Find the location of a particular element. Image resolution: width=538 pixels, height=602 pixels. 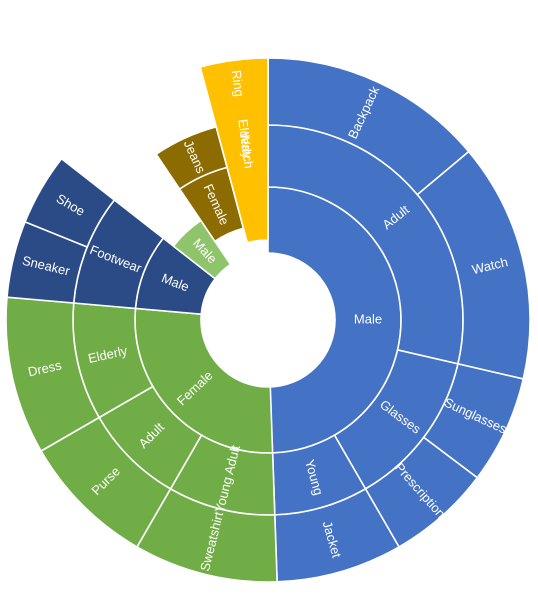

label-elderly: Elderly is located at coordinates (245, 139).